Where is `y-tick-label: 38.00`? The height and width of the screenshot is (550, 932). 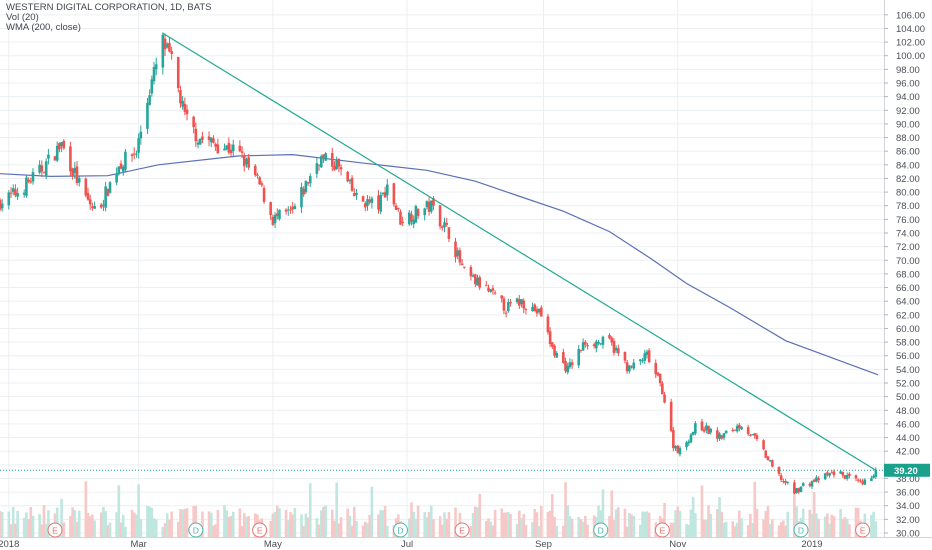 y-tick-label: 38.00 is located at coordinates (908, 479).